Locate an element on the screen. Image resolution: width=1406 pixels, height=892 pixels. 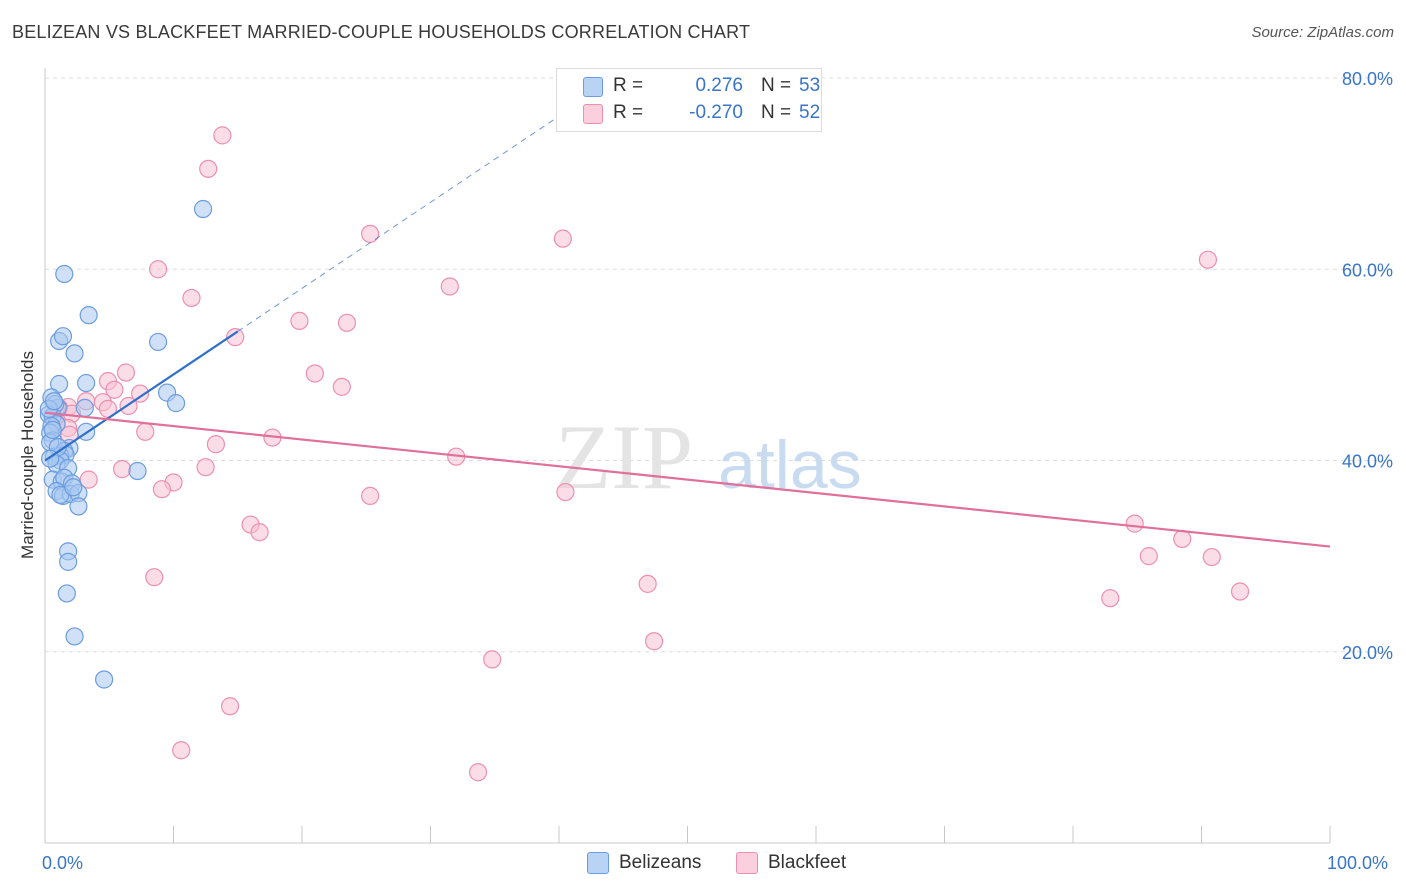
blackfeet-trend-line is located at coordinates (687, 479).